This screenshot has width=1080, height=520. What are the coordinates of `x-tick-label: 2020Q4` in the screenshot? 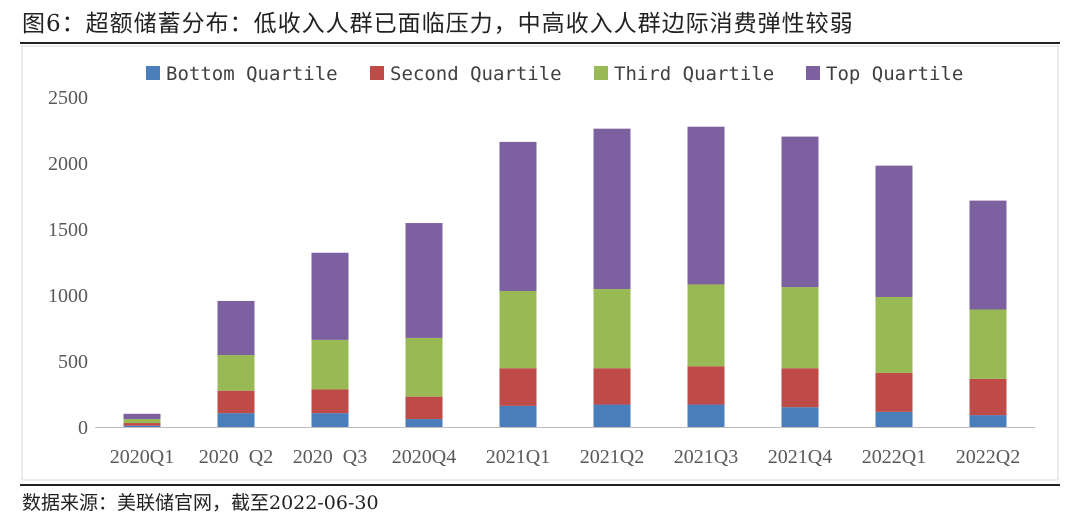 It's located at (424, 457).